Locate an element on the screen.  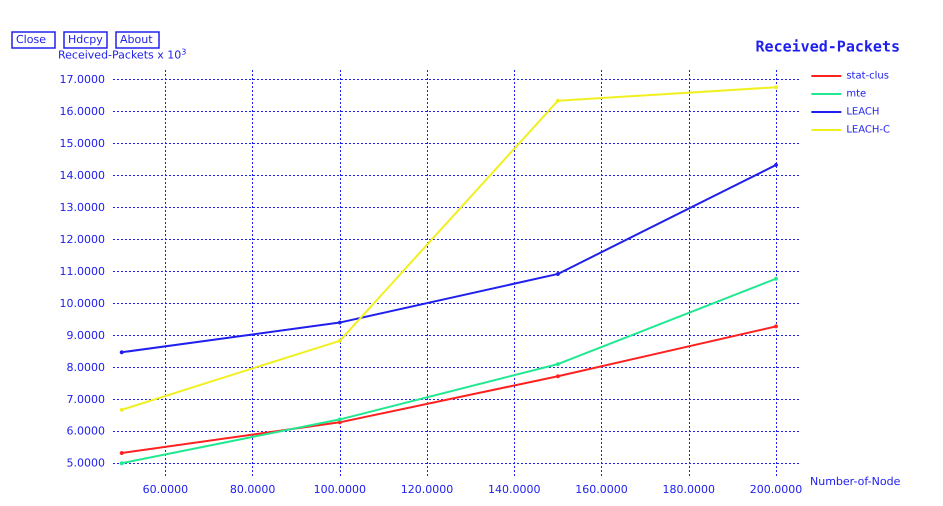
y-tick-label: 6.0000 is located at coordinates (85, 431).